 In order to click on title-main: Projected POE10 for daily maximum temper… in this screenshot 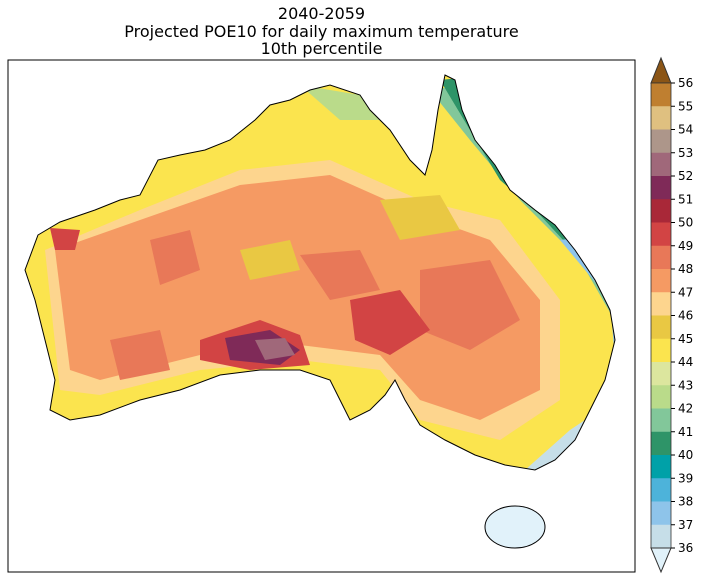, I will do `click(321, 31)`.